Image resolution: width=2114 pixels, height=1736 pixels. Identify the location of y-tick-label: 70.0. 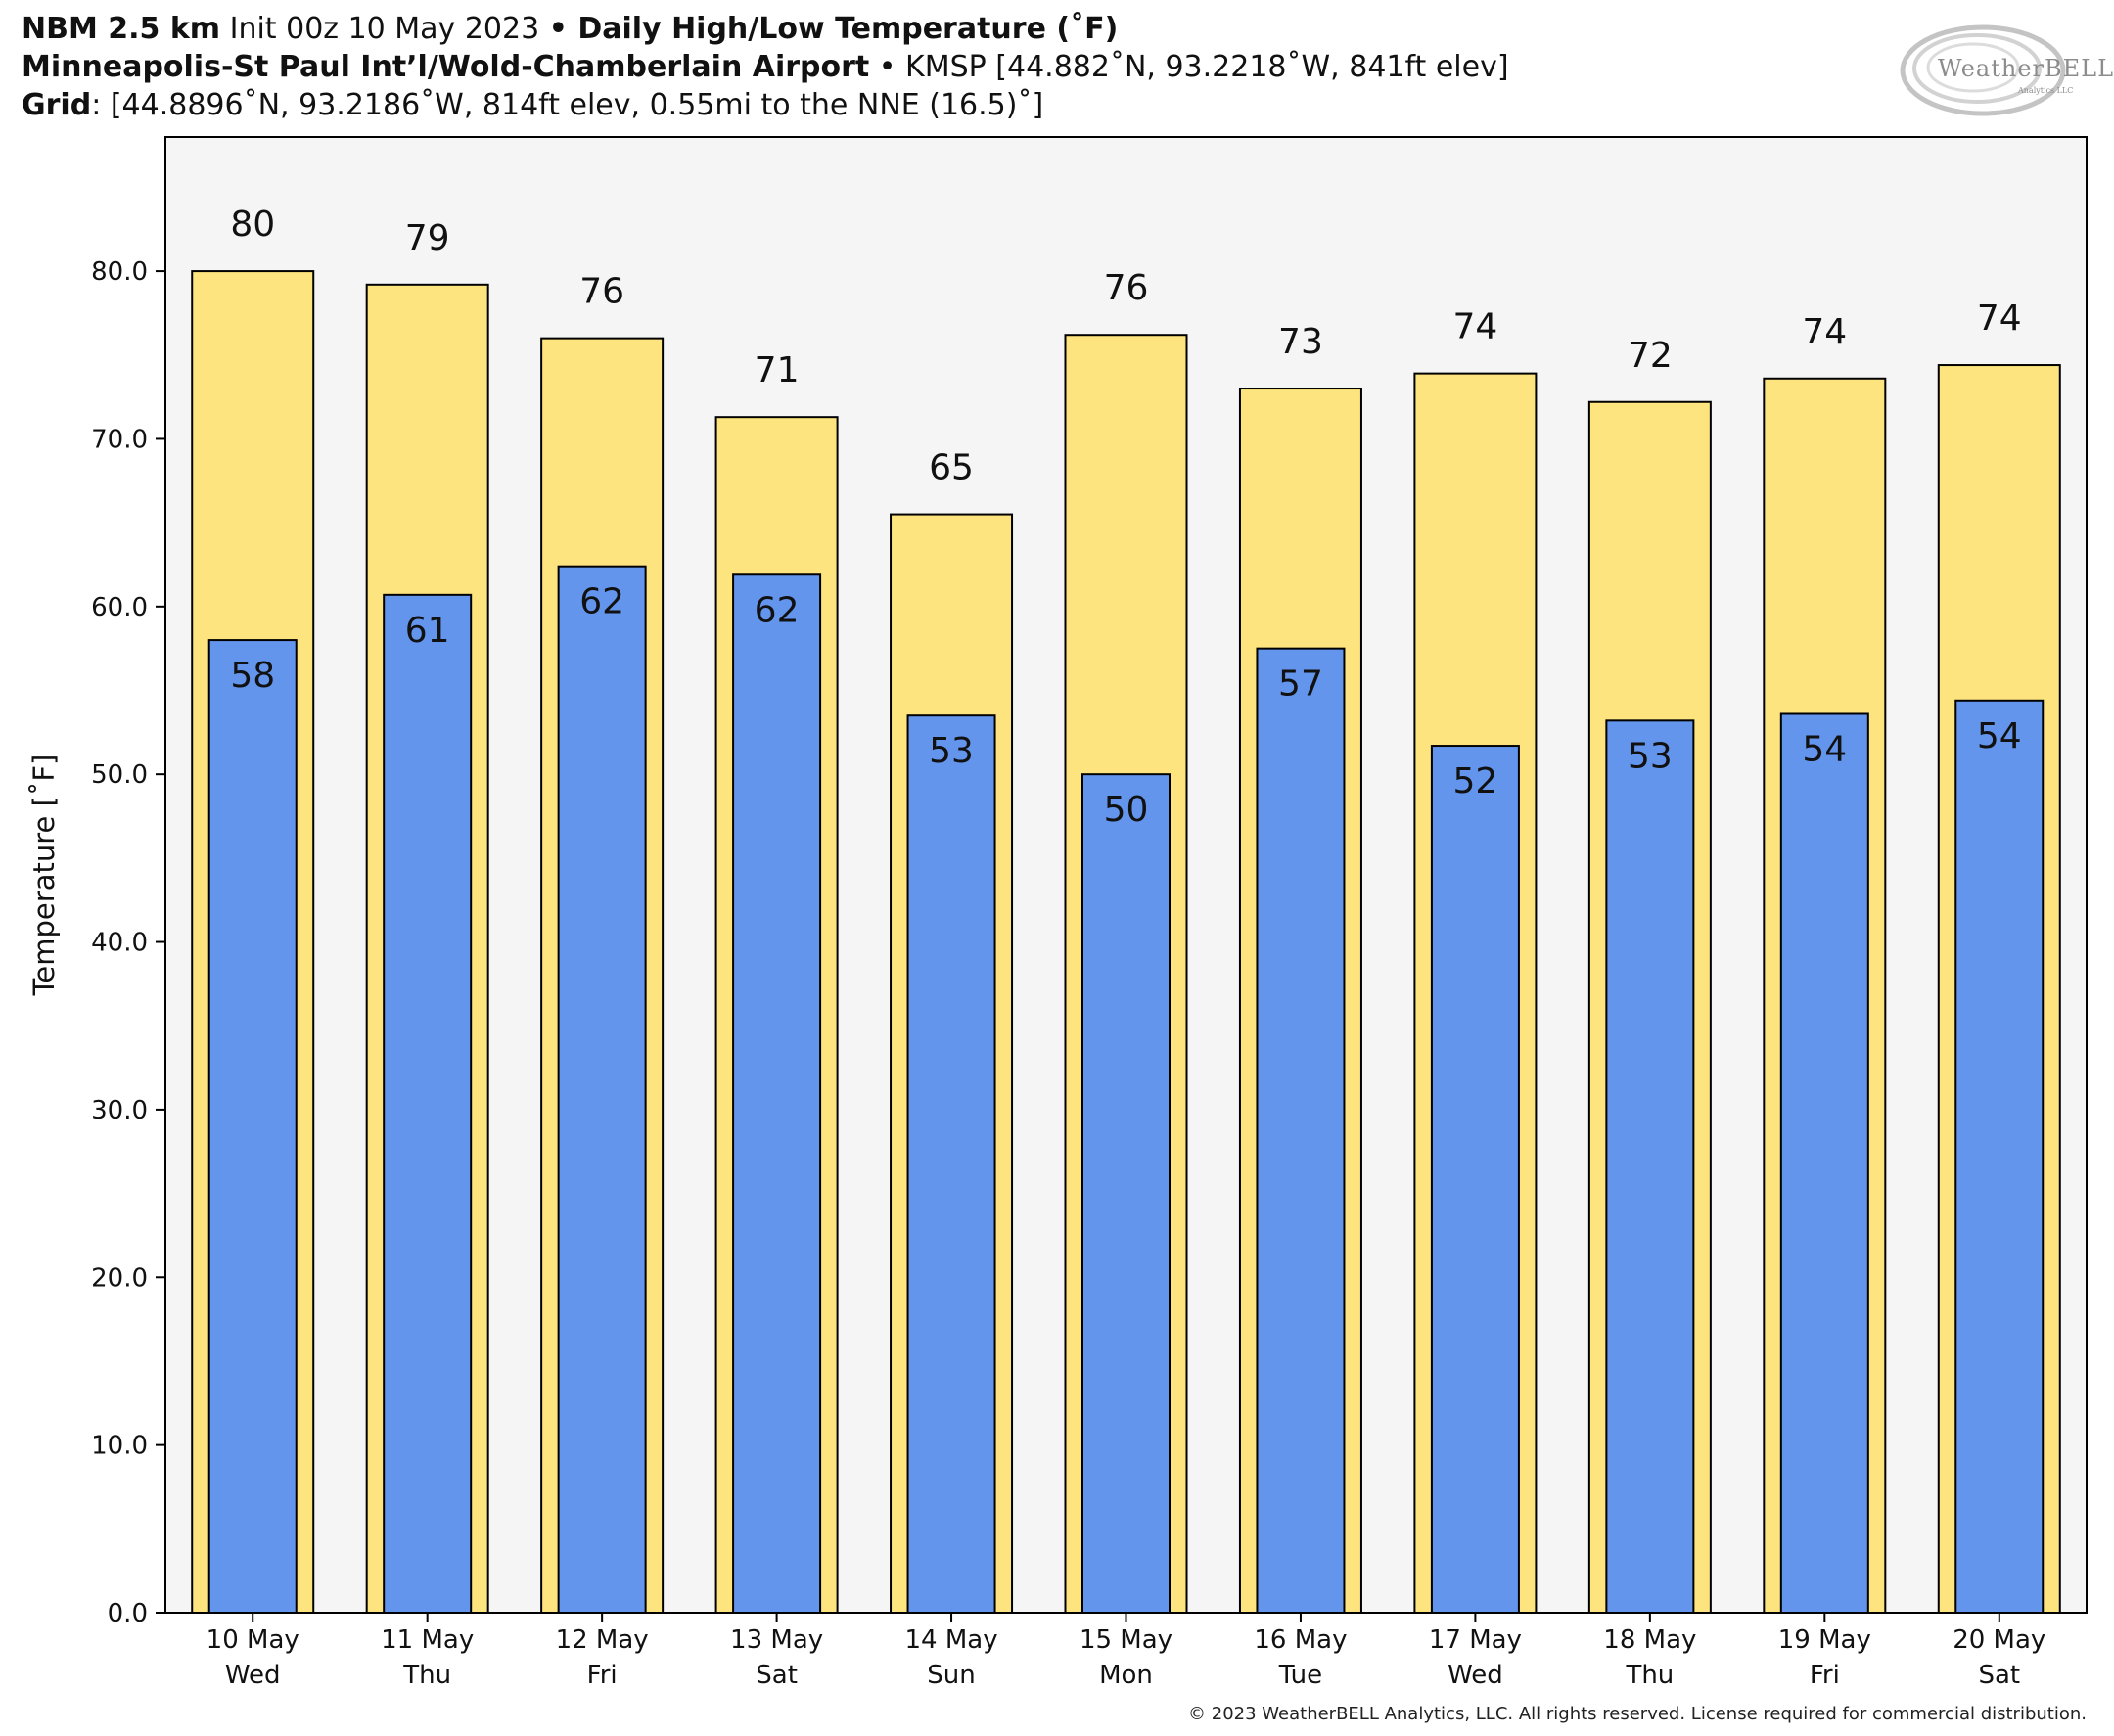
(120, 439).